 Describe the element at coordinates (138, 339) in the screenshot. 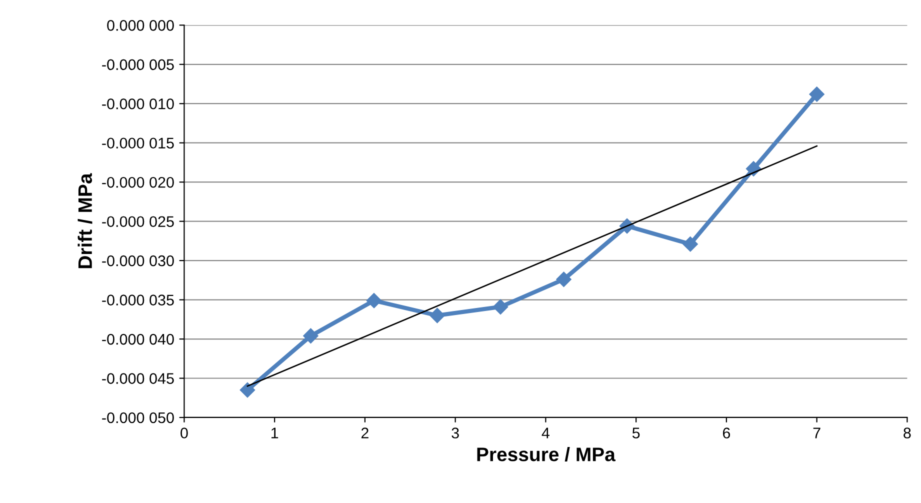

I see `y-tick-label: -0.000 040` at that location.